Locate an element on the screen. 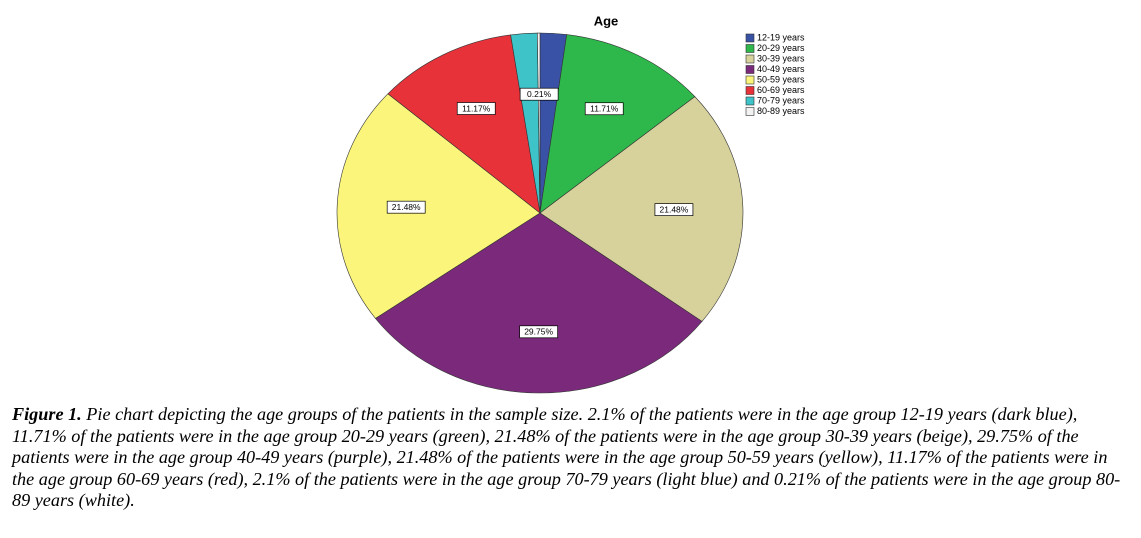 The height and width of the screenshot is (538, 1141). chart-title: Age is located at coordinates (606, 20).